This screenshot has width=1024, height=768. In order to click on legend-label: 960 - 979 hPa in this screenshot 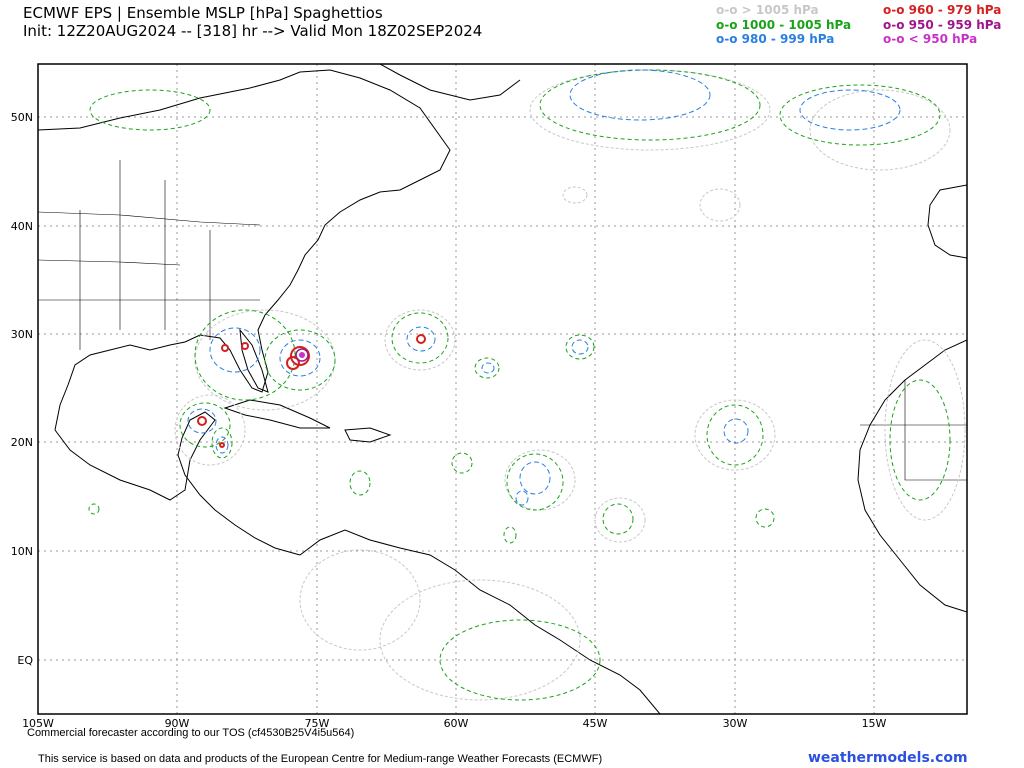, I will do `click(955, 10)`.